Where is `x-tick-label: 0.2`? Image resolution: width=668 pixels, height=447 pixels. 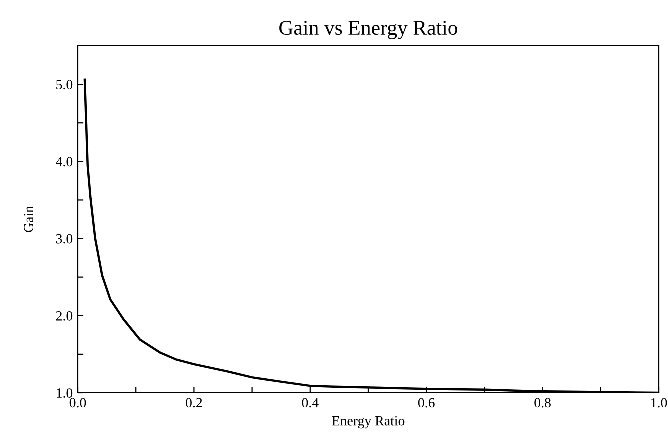
x-tick-label: 0.2 is located at coordinates (194, 403).